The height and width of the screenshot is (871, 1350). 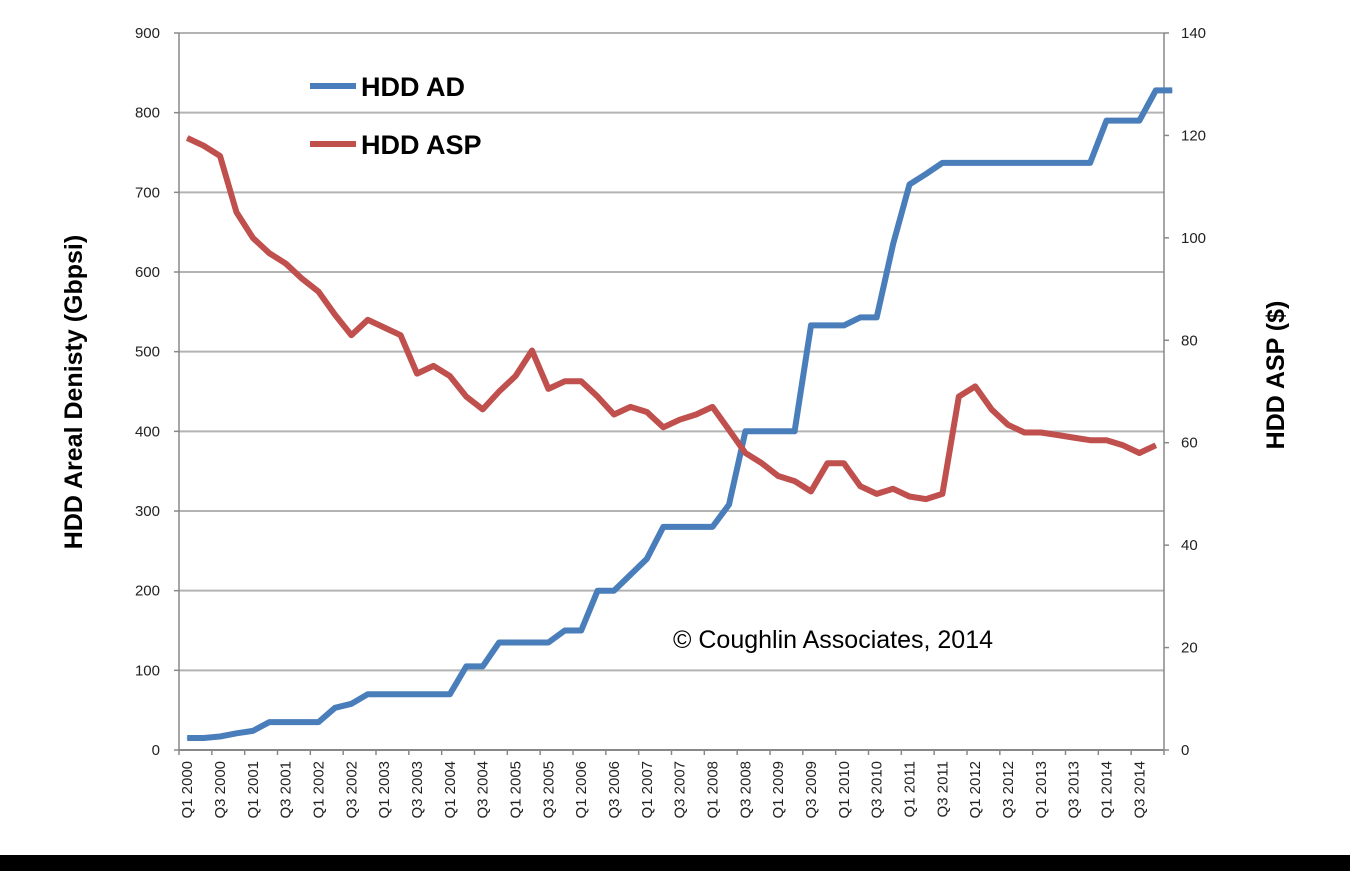 I want to click on x-tick-label: Q1 2007, so click(x=647, y=790).